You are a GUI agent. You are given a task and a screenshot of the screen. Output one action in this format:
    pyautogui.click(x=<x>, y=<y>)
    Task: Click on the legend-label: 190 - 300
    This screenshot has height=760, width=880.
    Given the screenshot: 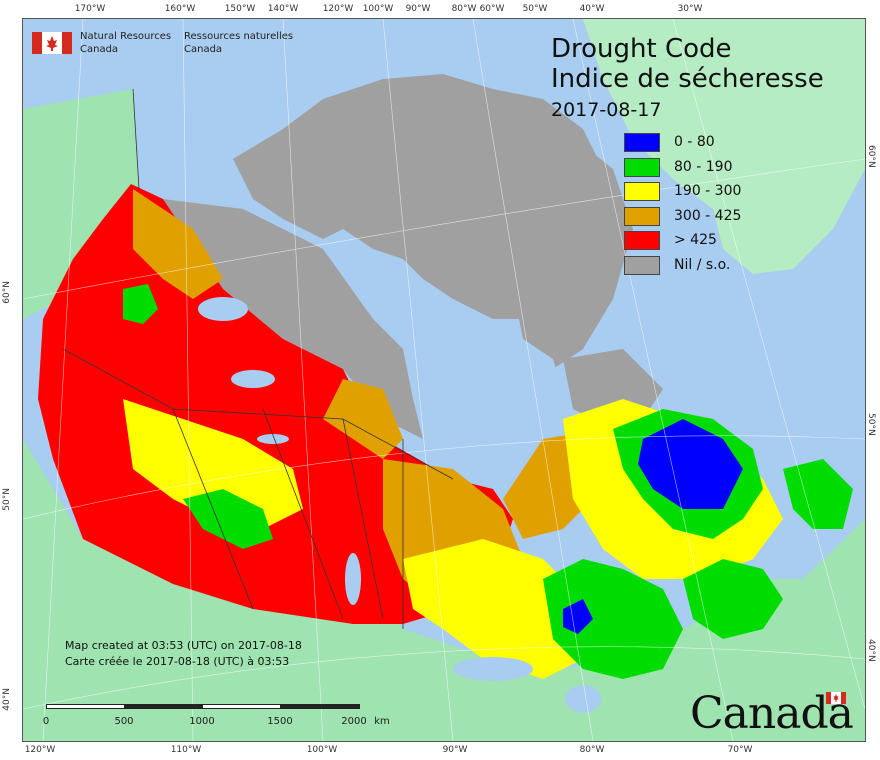 What is the action you would take?
    pyautogui.click(x=708, y=191)
    